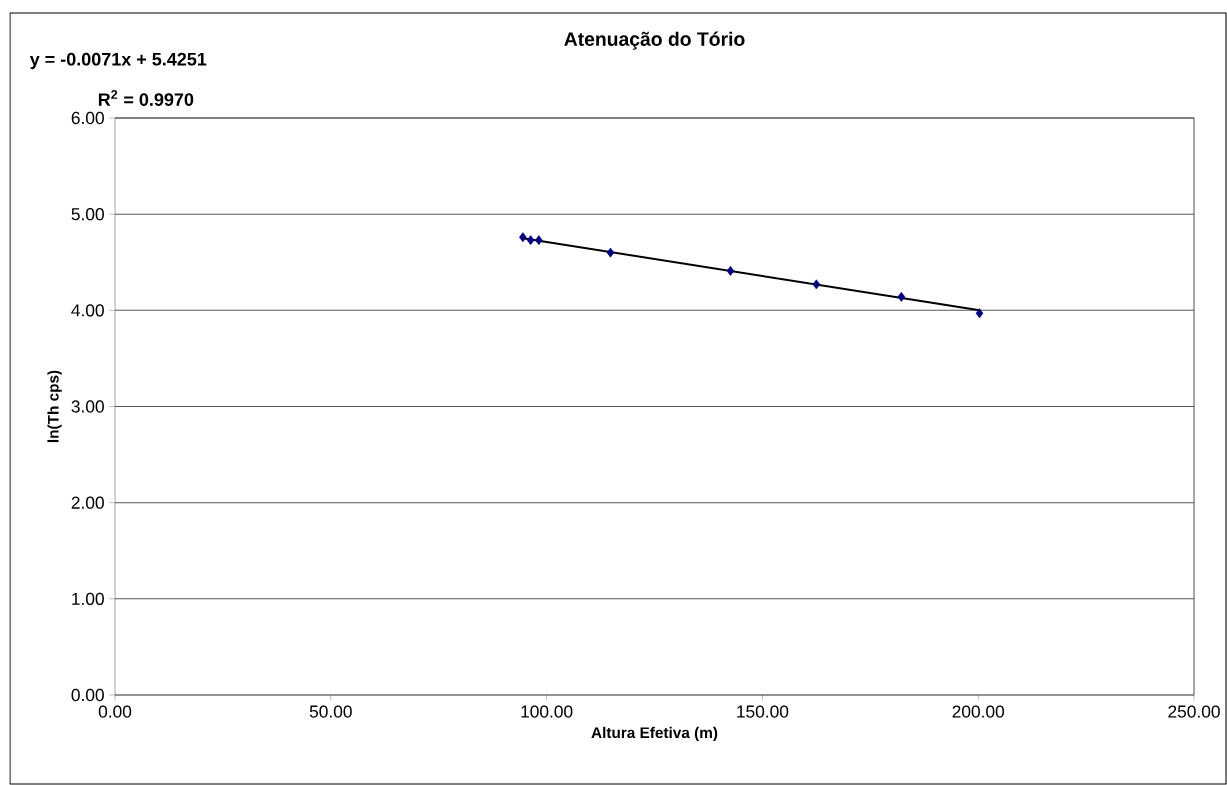 This screenshot has height=785, width=1227. Describe the element at coordinates (54, 406) in the screenshot. I see `y-axis-title: ln(Th cps)` at that location.